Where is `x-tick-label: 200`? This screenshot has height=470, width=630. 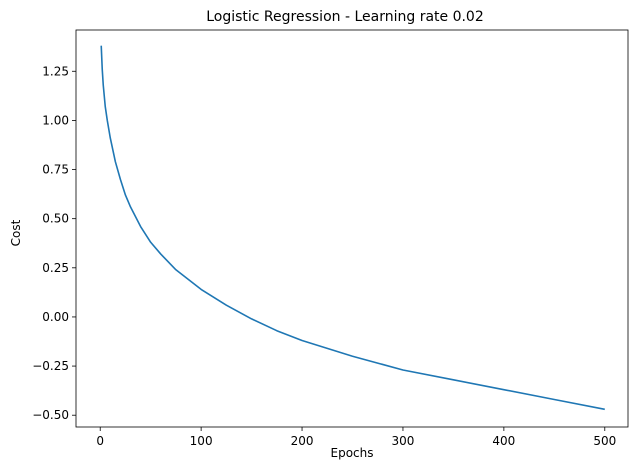
x-tick-label: 200 is located at coordinates (302, 441).